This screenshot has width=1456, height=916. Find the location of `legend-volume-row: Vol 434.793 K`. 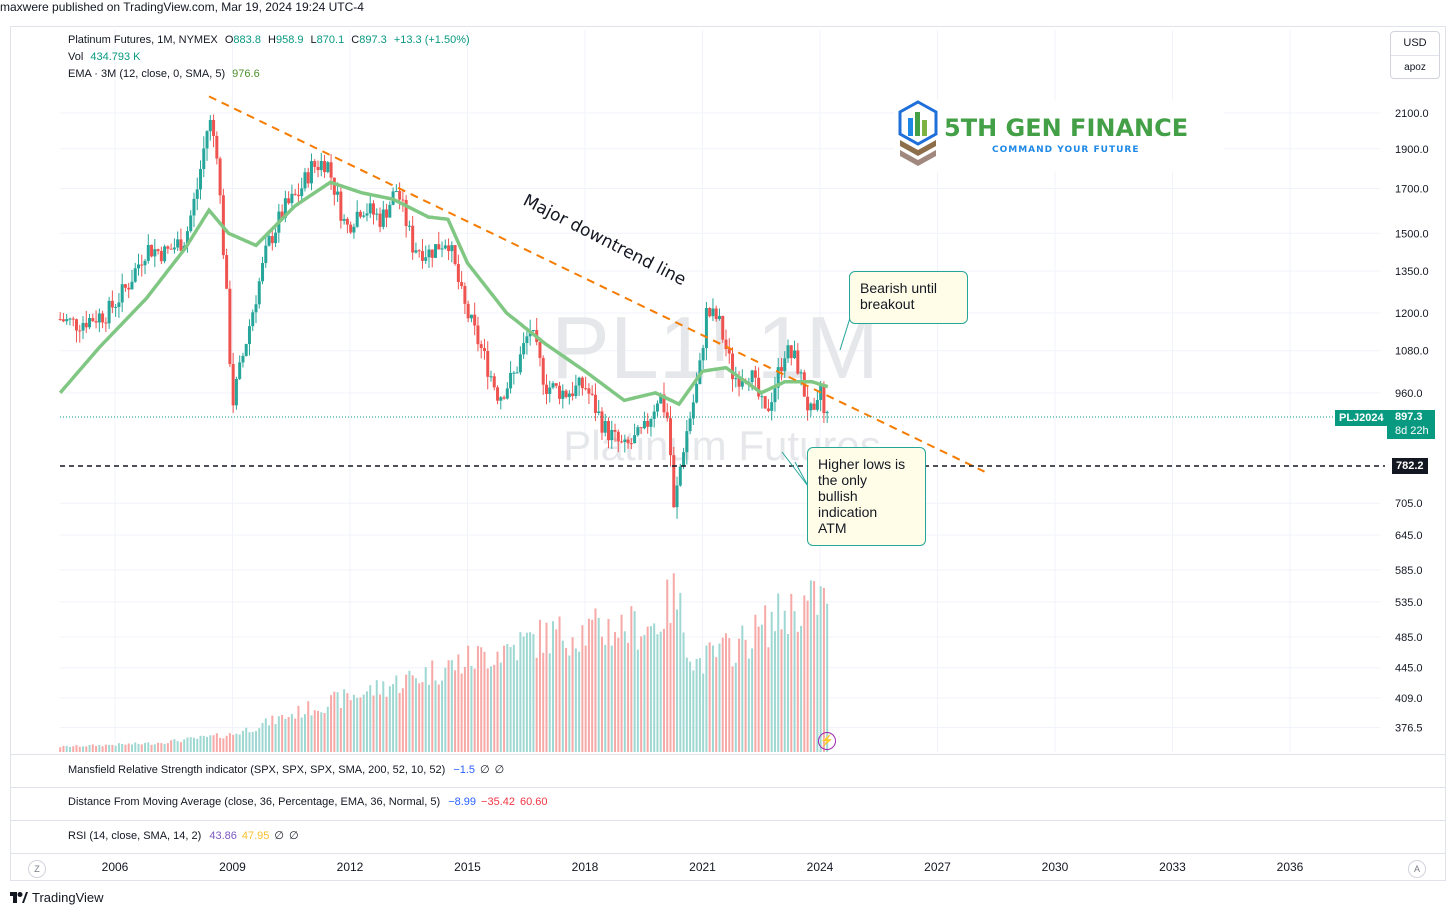

legend-volume-row: Vol 434.793 K is located at coordinates (104, 57).